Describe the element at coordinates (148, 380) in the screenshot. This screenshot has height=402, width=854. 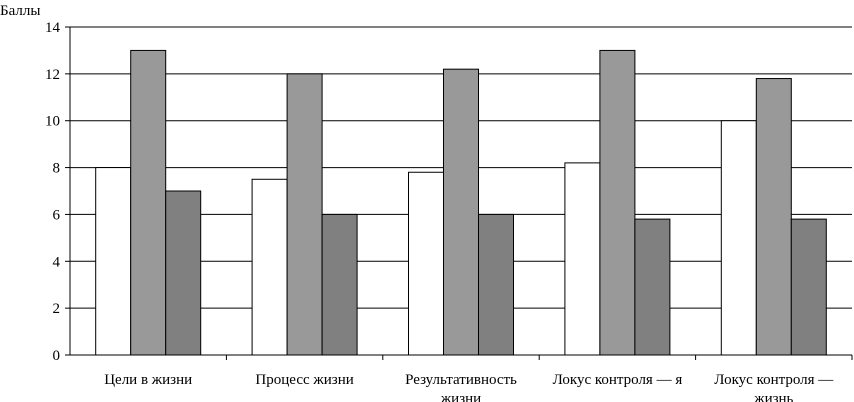
I see `x-tick-label: Цели в жизни` at that location.